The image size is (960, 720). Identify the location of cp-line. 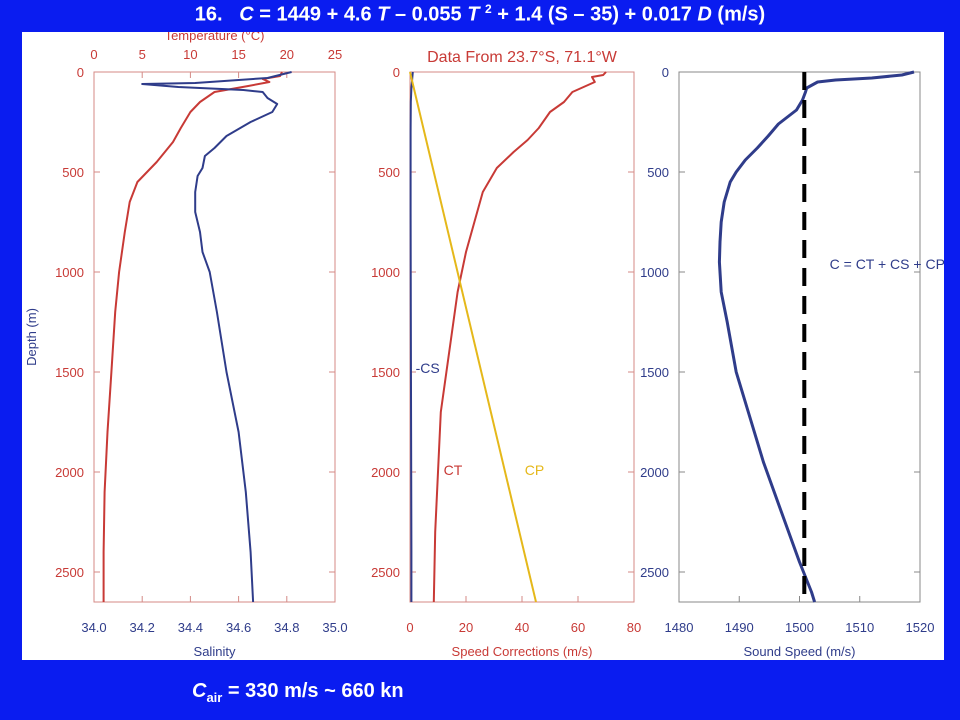
(473, 337).